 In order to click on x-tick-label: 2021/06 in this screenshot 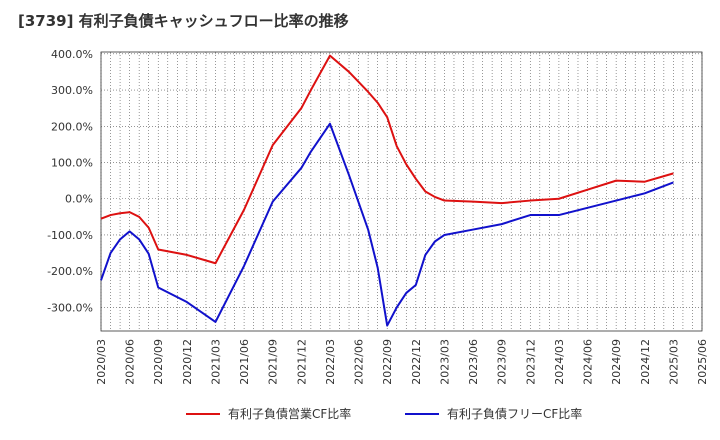, I will do `click(244, 362)`.